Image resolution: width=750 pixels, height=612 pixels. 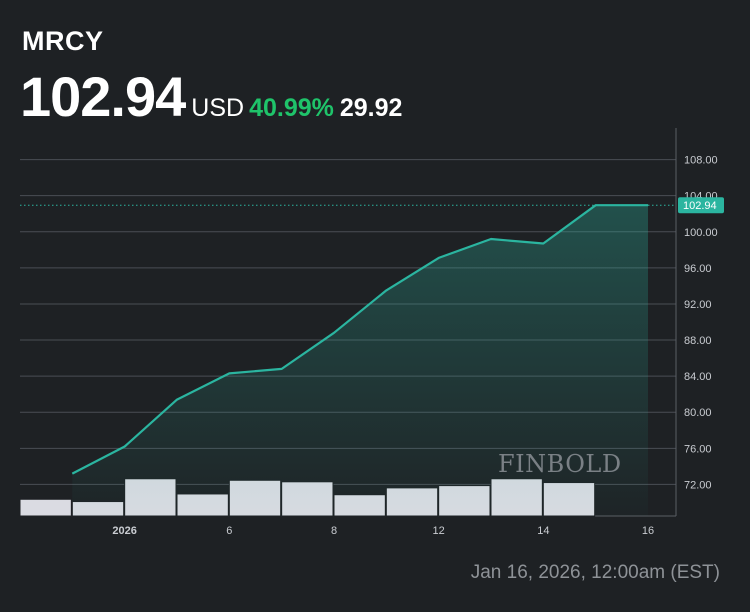 I want to click on y-tick-label: 80.00, so click(x=698, y=413).